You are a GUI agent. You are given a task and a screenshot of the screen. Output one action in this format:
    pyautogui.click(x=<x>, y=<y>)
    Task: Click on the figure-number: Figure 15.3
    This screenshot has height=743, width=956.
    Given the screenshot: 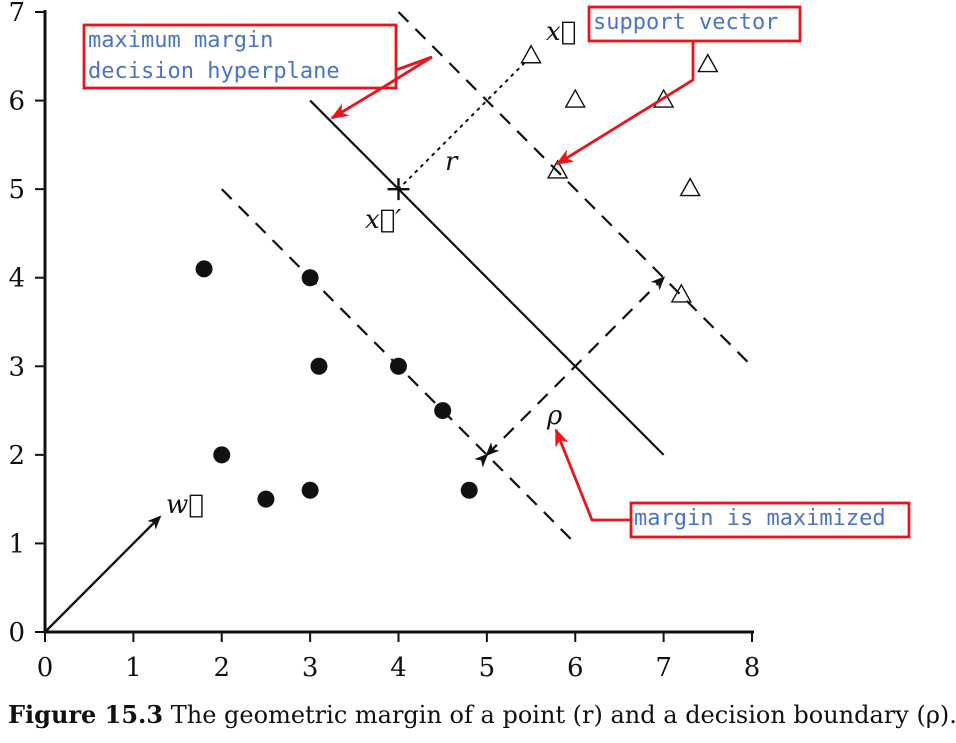 What is the action you would take?
    pyautogui.click(x=86, y=714)
    